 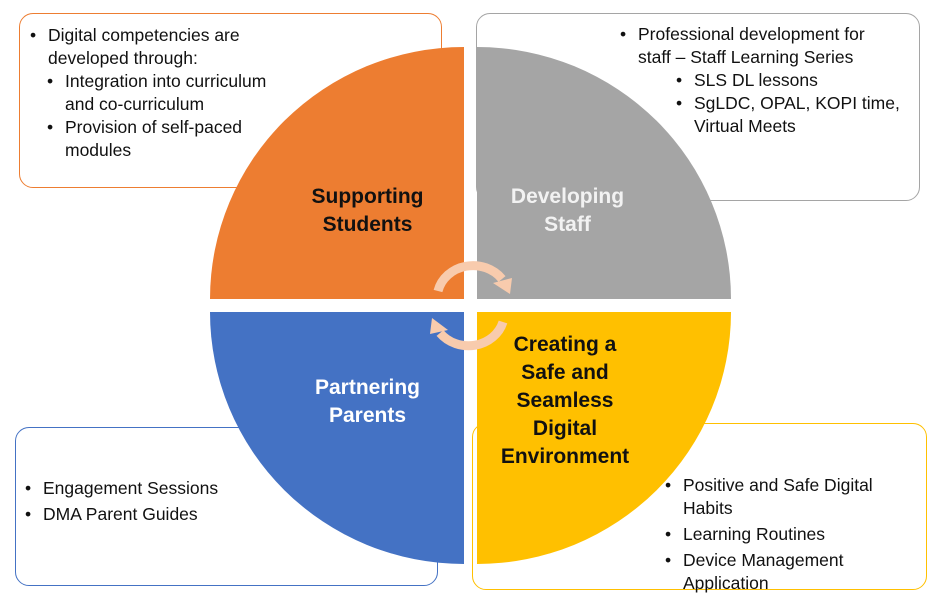 What do you see at coordinates (790, 572) in the screenshot?
I see `list-item: Device Management Application` at bounding box center [790, 572].